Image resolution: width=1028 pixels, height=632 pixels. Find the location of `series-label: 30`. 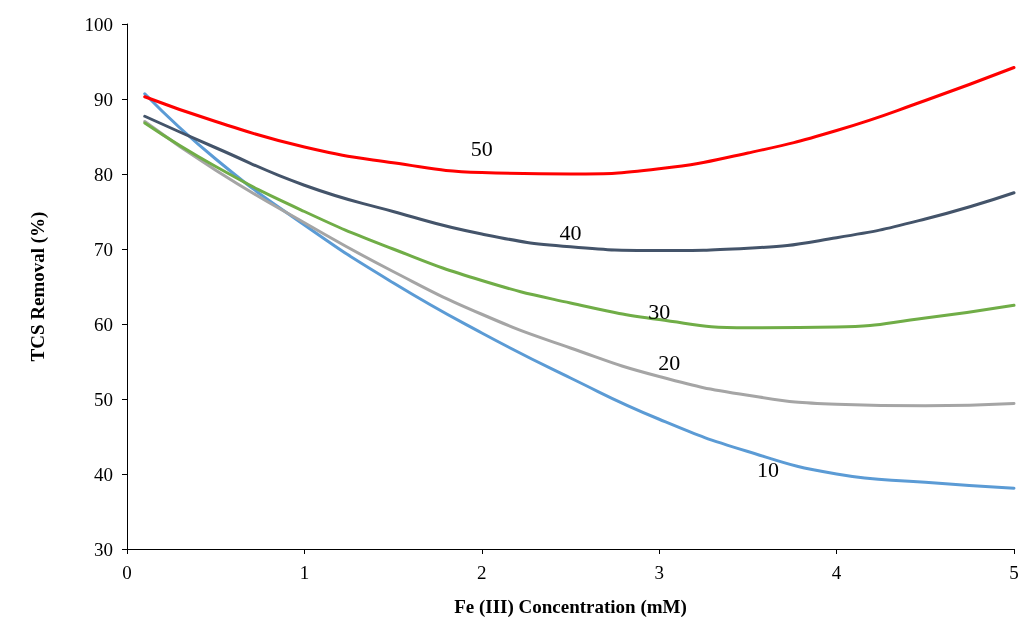

series-label: 30 is located at coordinates (659, 311).